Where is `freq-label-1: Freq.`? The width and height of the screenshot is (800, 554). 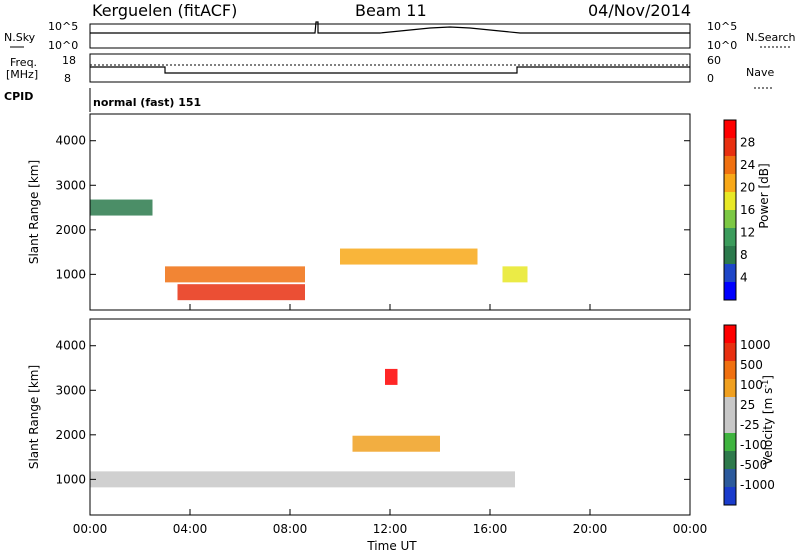
freq-label-1: Freq. is located at coordinates (23, 62).